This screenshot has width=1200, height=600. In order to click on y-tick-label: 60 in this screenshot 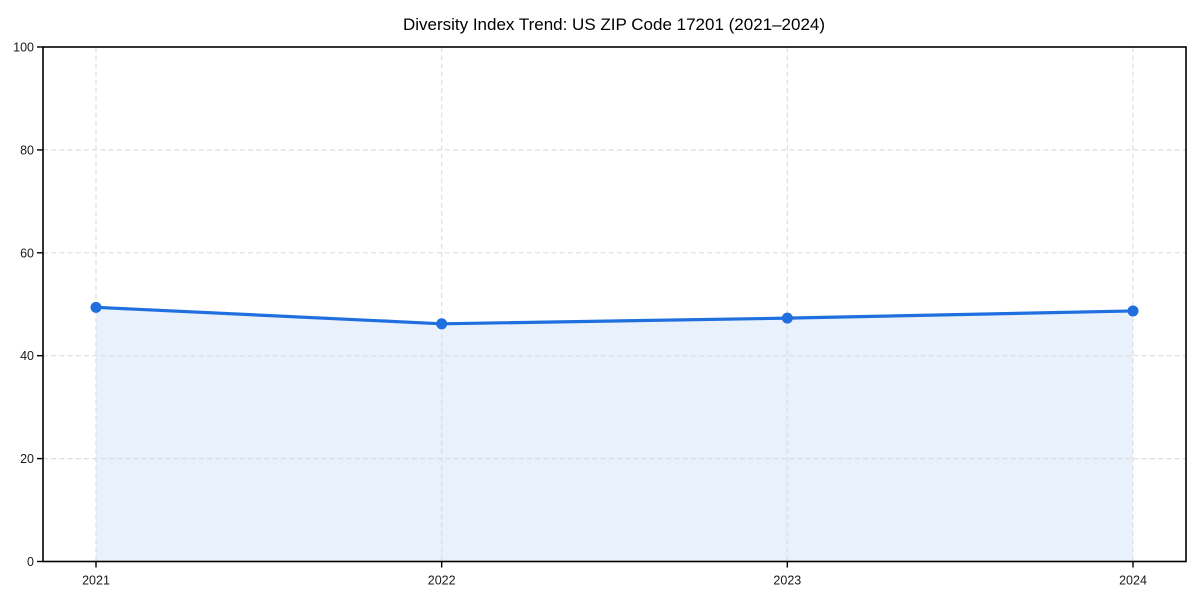, I will do `click(27, 253)`.